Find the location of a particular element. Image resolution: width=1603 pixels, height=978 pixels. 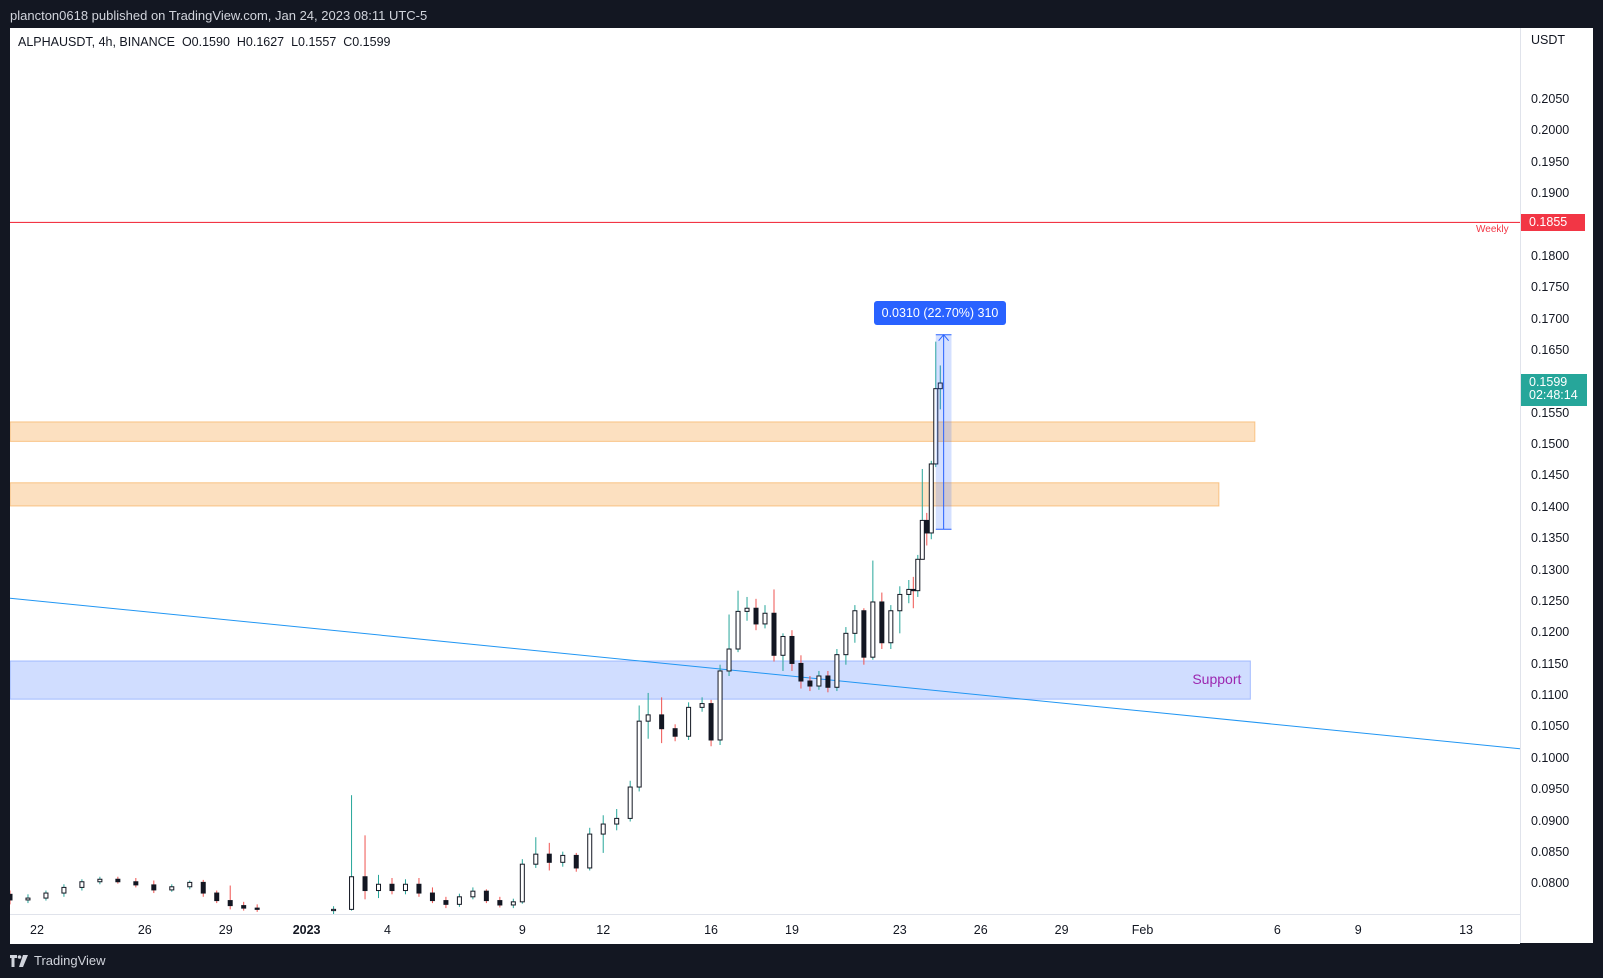

price-tick-label: 0.1500 is located at coordinates (1550, 444).